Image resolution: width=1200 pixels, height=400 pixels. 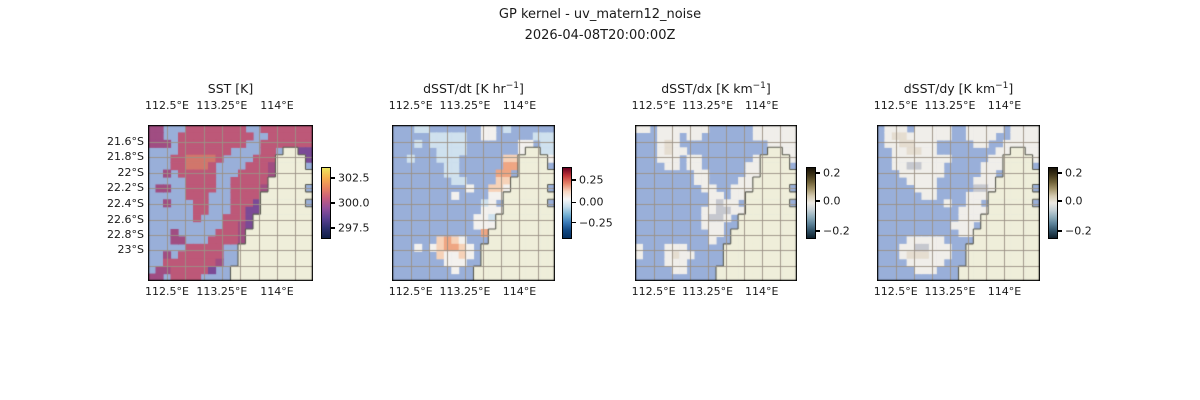 I want to click on panel-title-dsst-dy-close: ], so click(x=1011, y=89).